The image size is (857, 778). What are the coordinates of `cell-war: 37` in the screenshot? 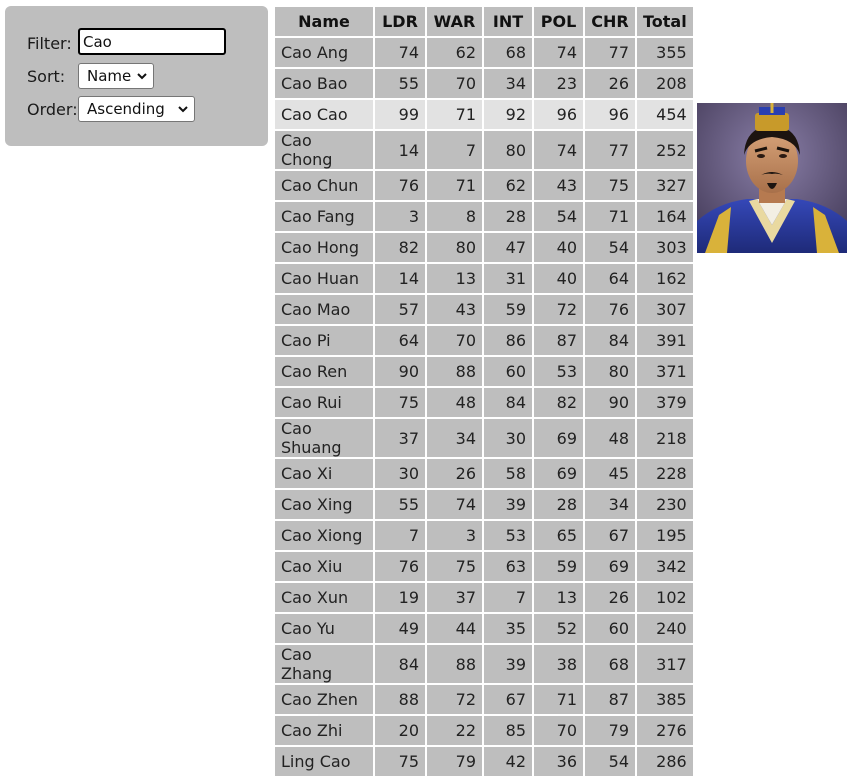 It's located at (454, 597).